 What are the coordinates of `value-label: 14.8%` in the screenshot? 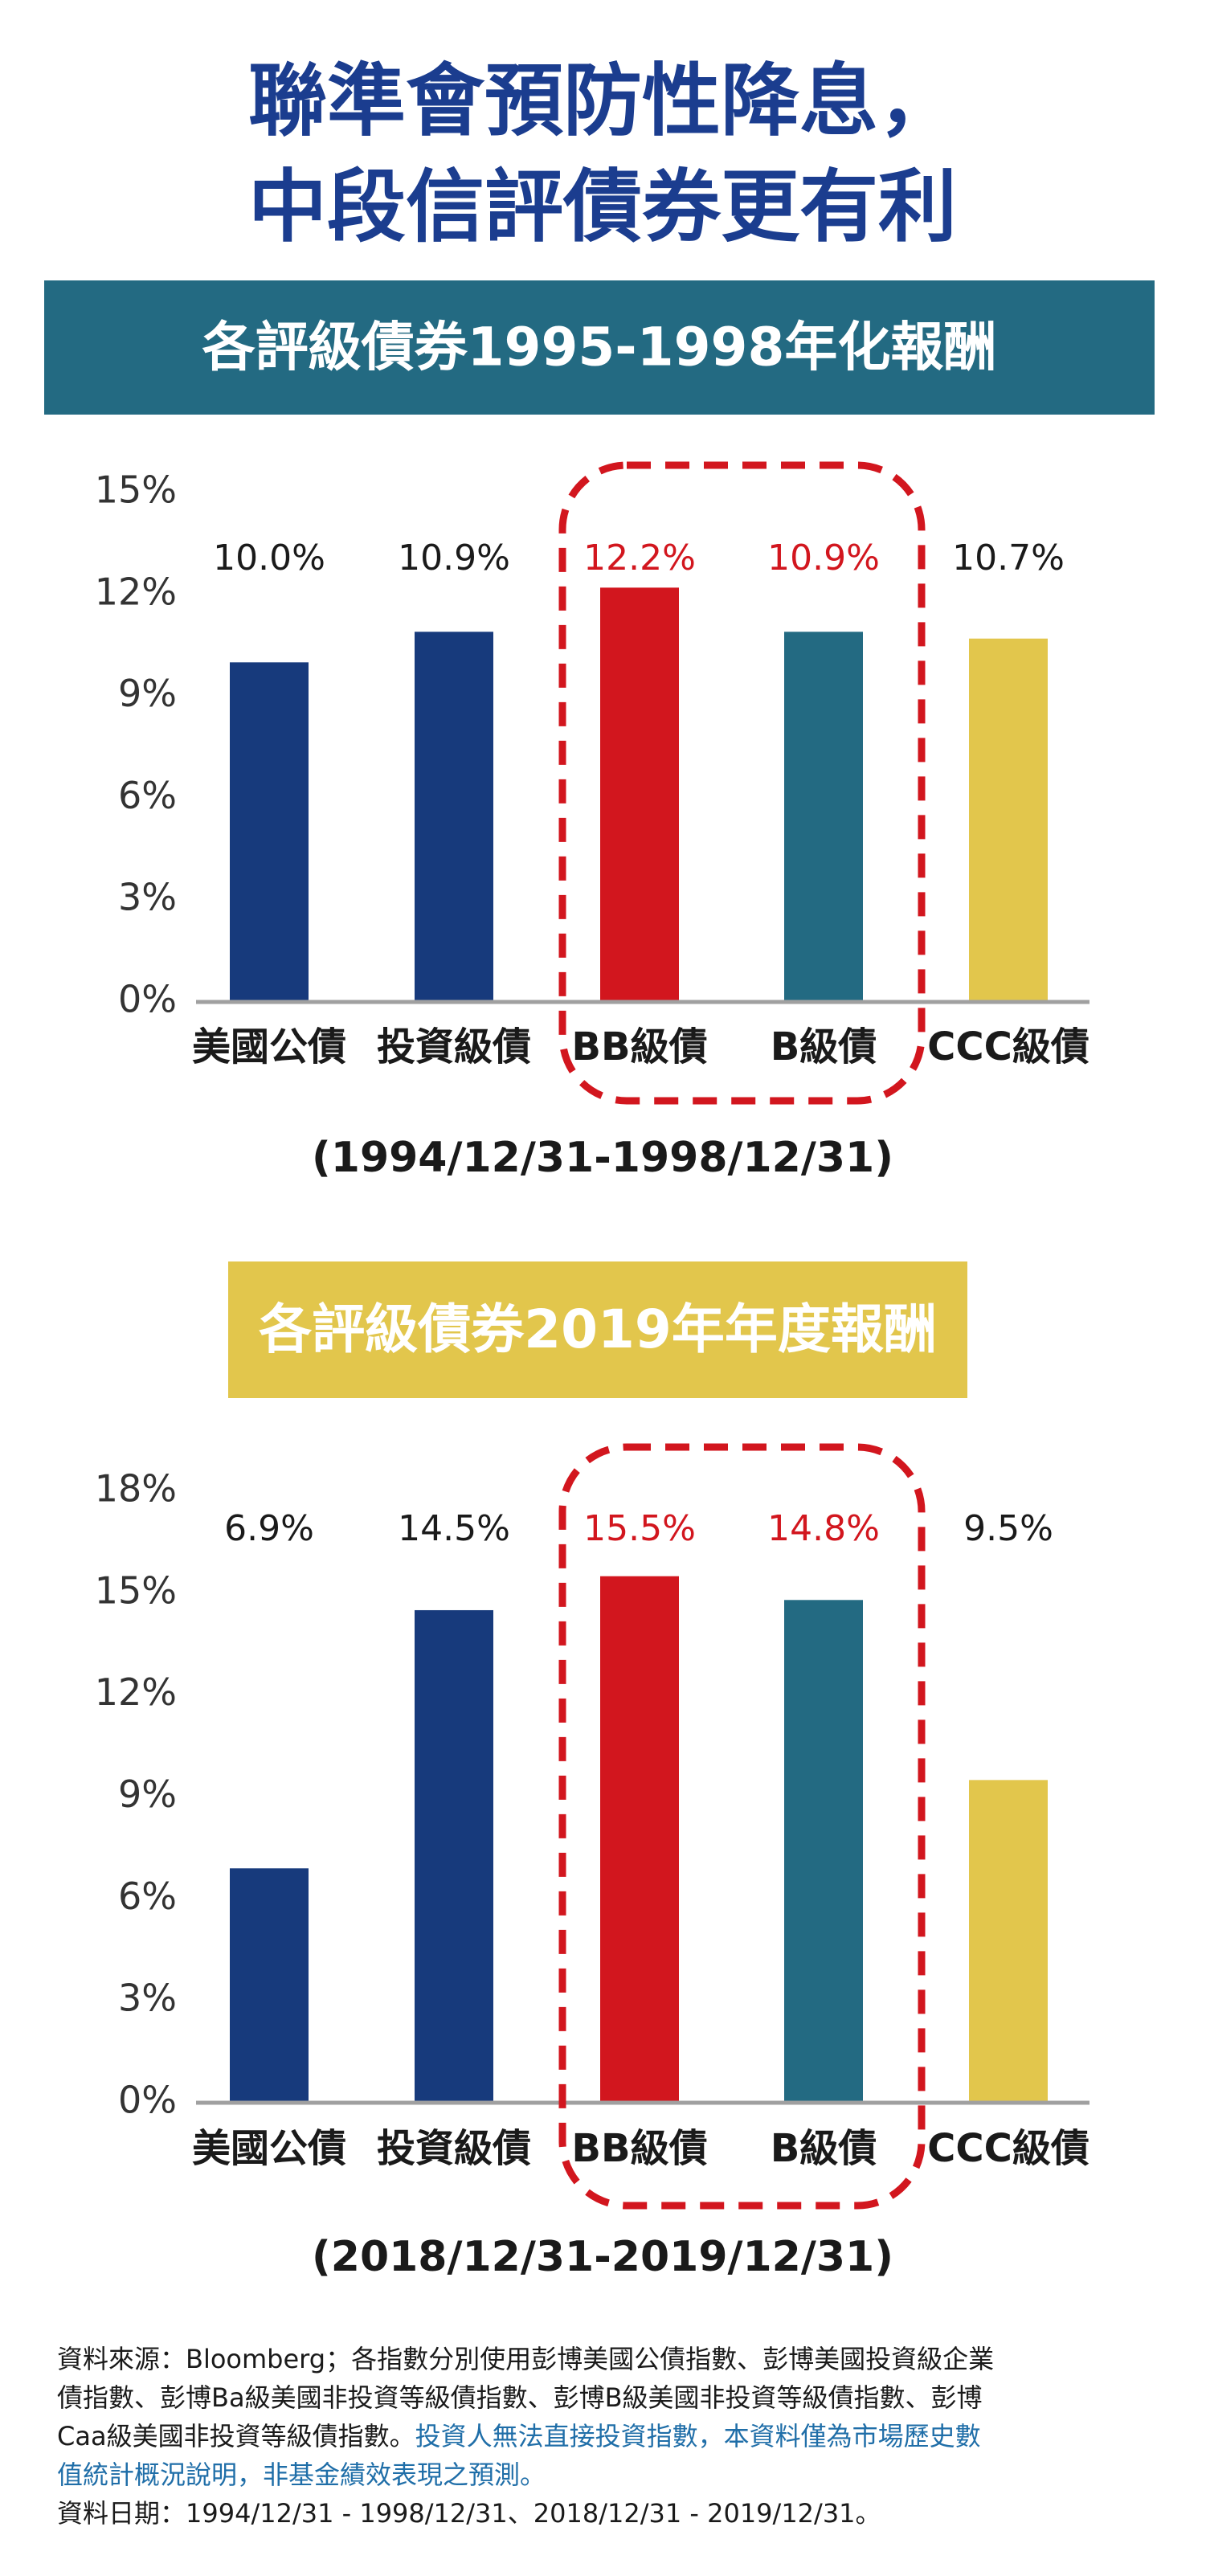 It's located at (824, 1528).